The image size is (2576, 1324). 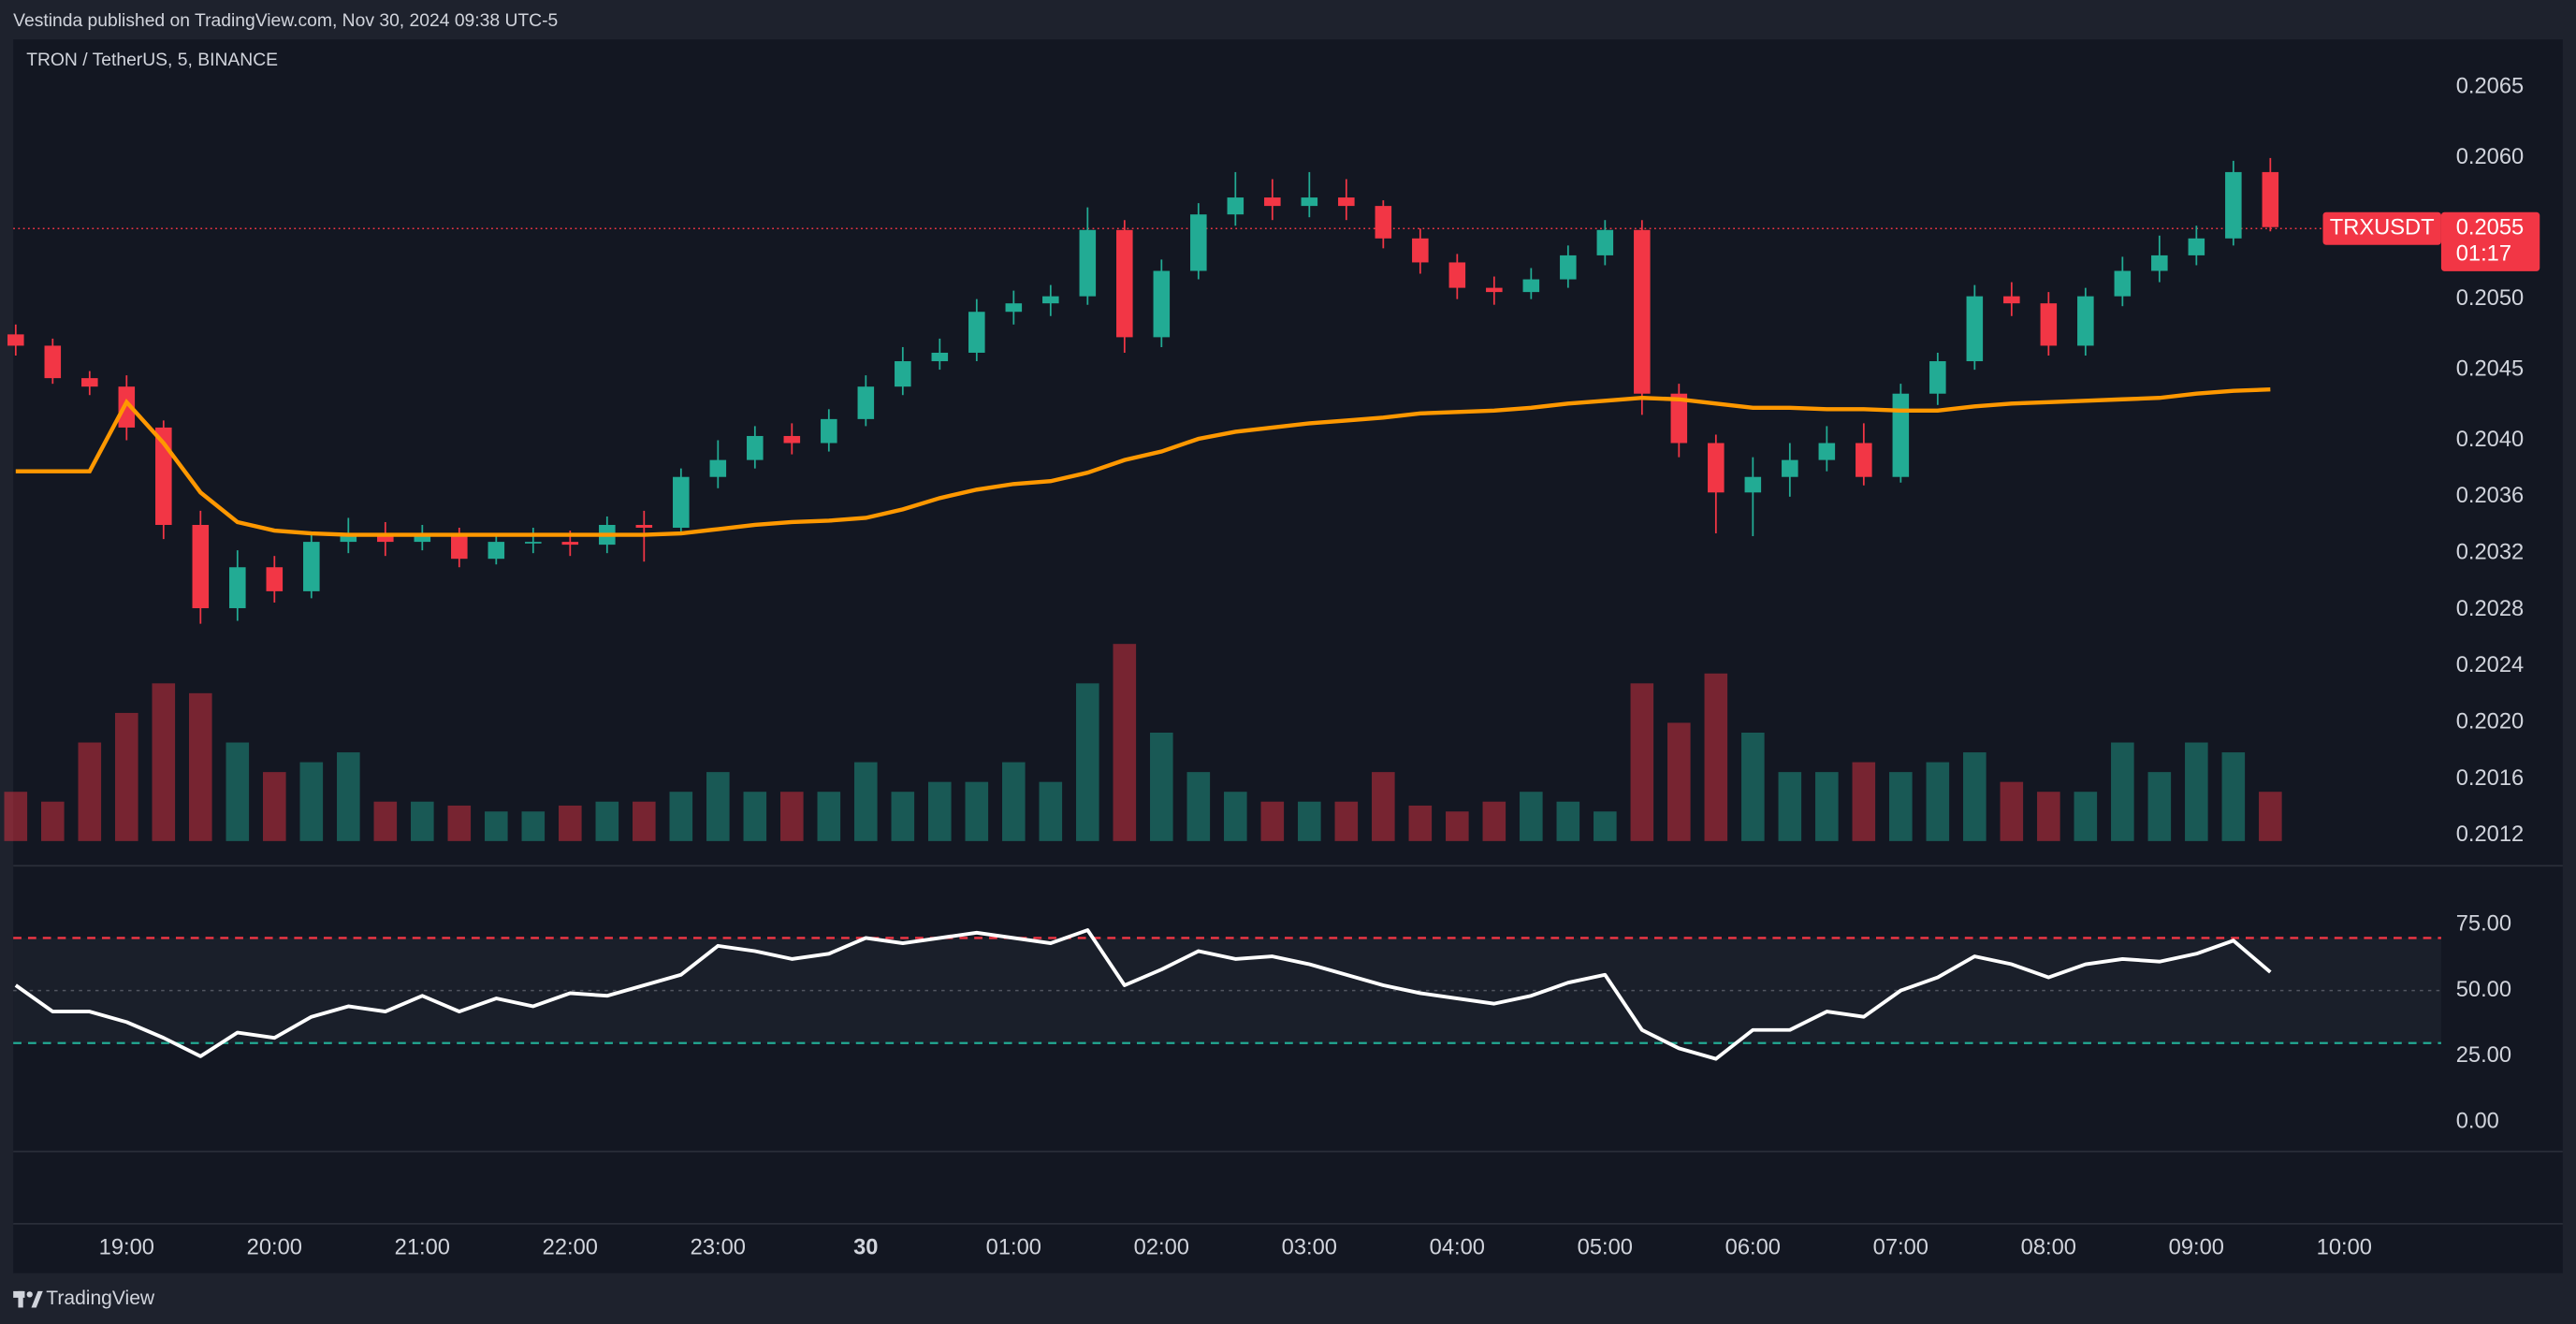 I want to click on y-tick-label: 0.2050, so click(x=2490, y=298).